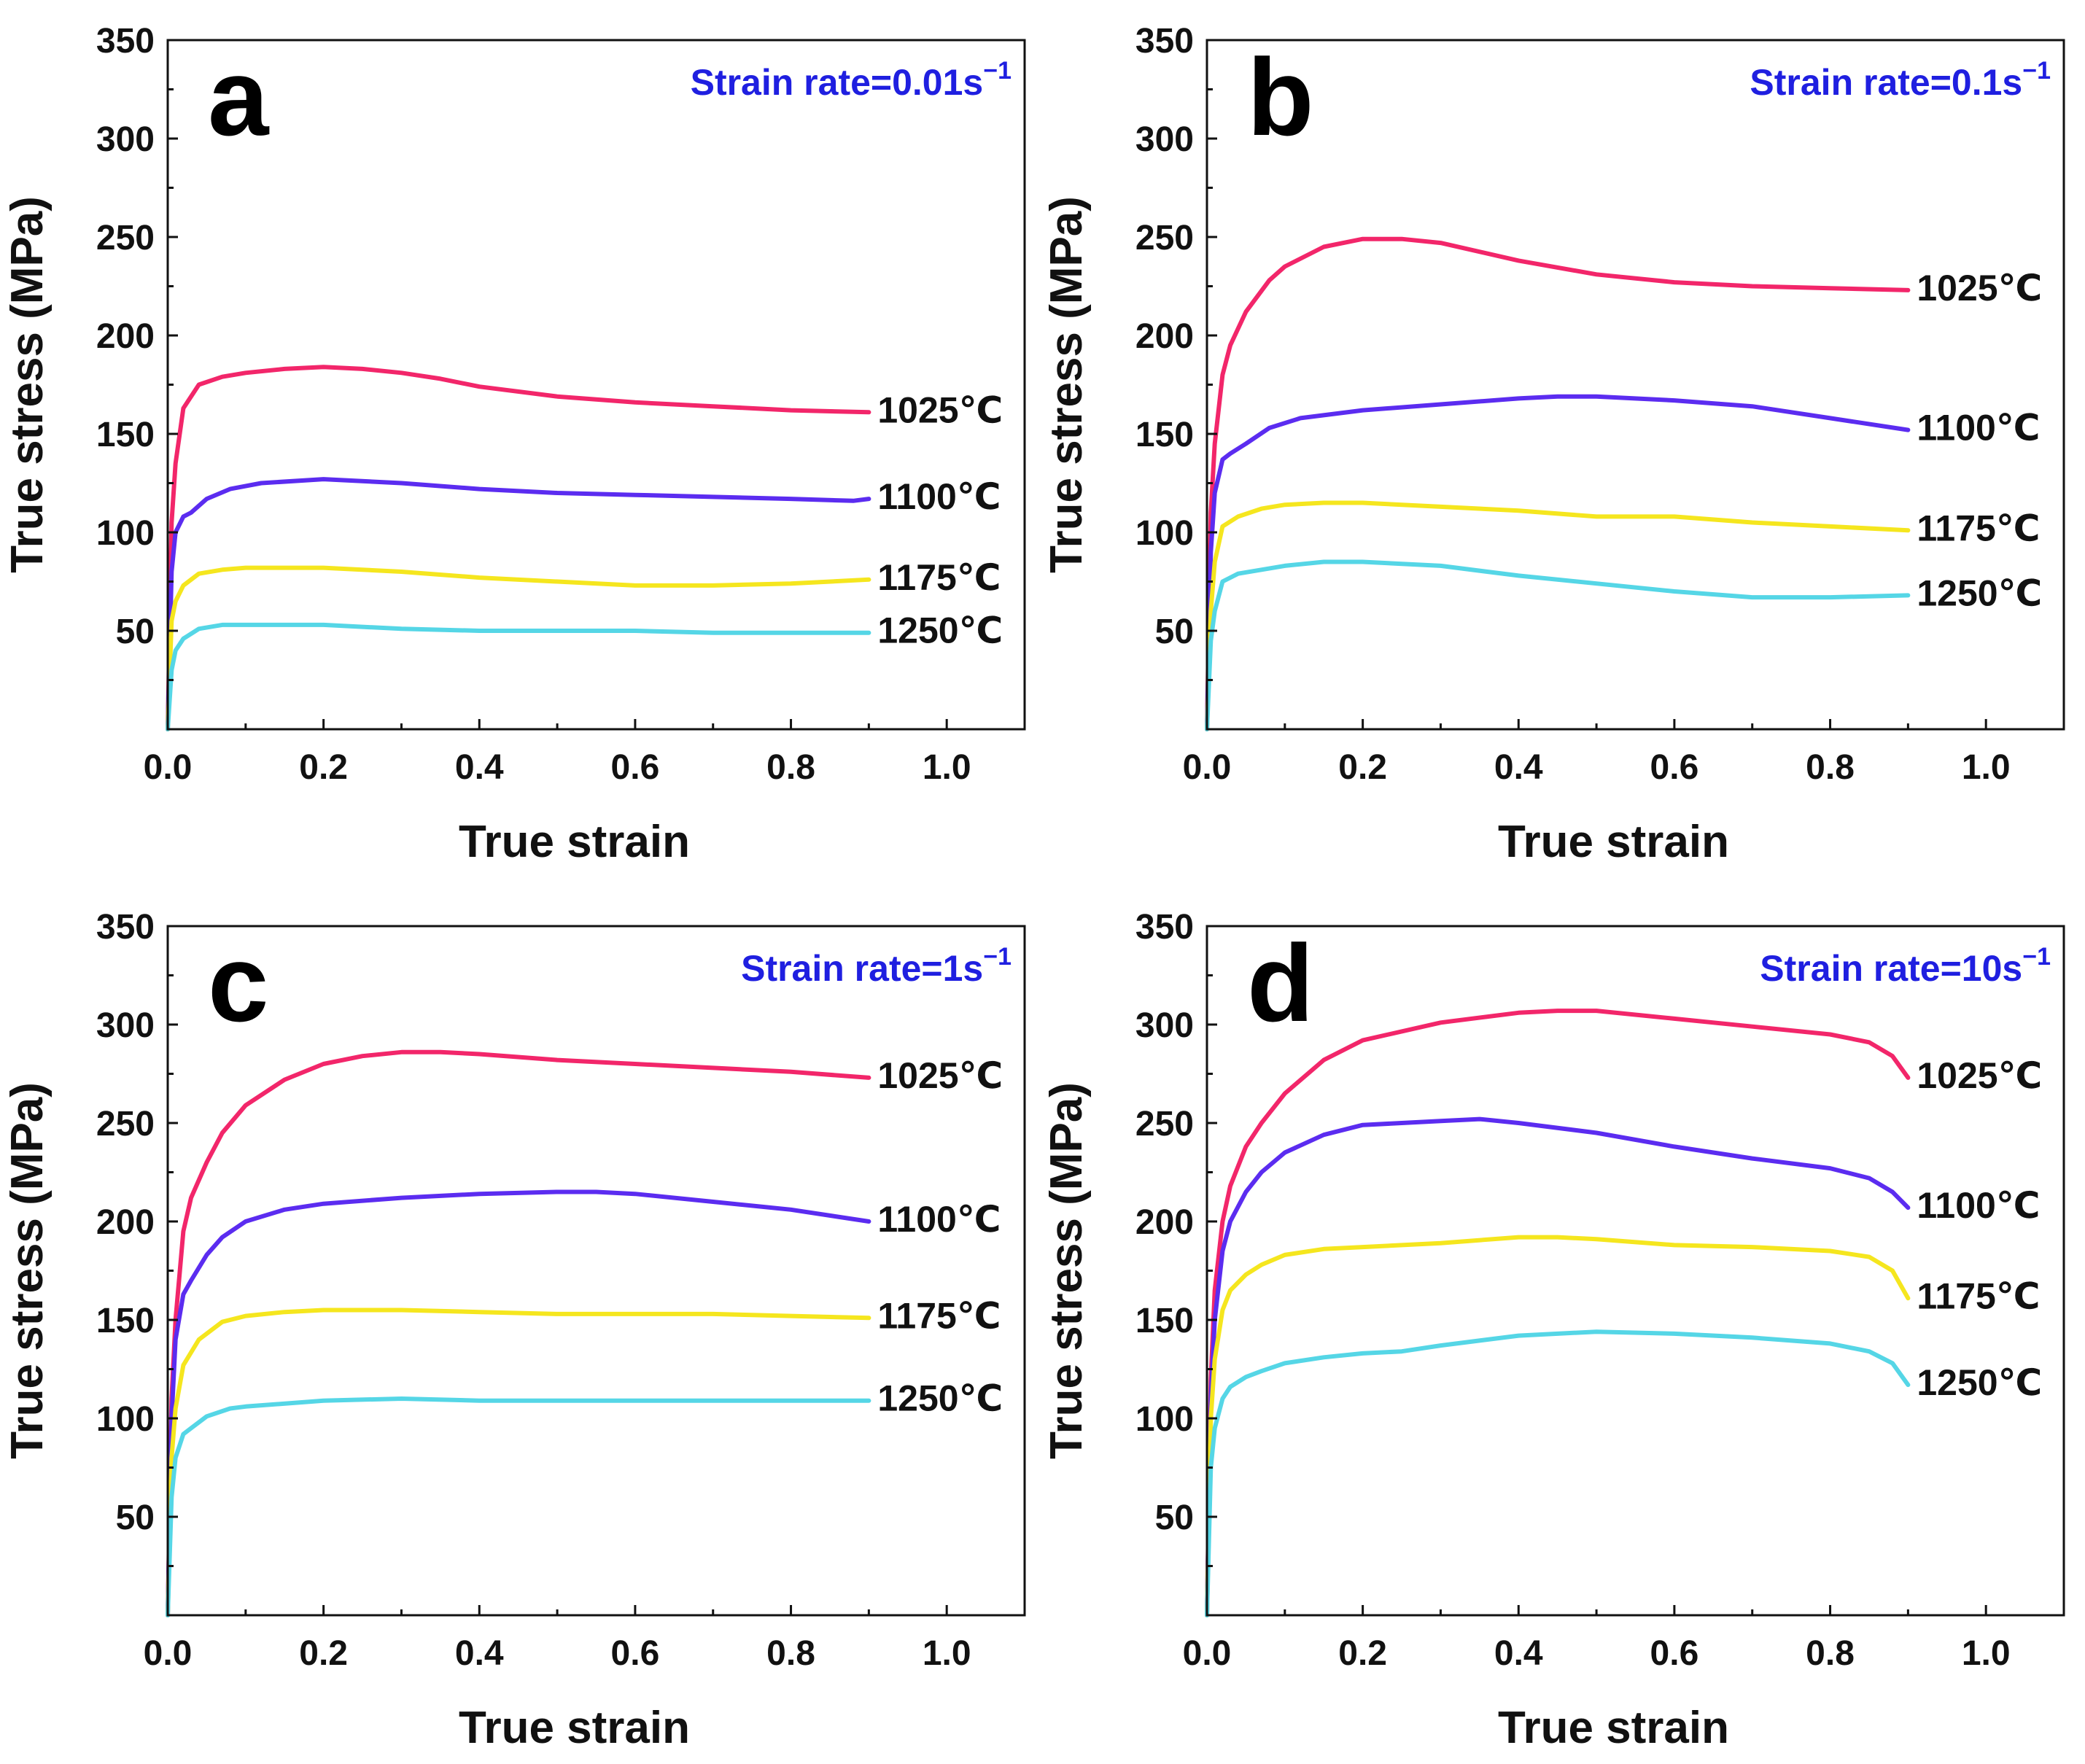 The width and height of the screenshot is (2085, 1764). I want to click on y-tick-label-a-6: 350, so click(125, 41).